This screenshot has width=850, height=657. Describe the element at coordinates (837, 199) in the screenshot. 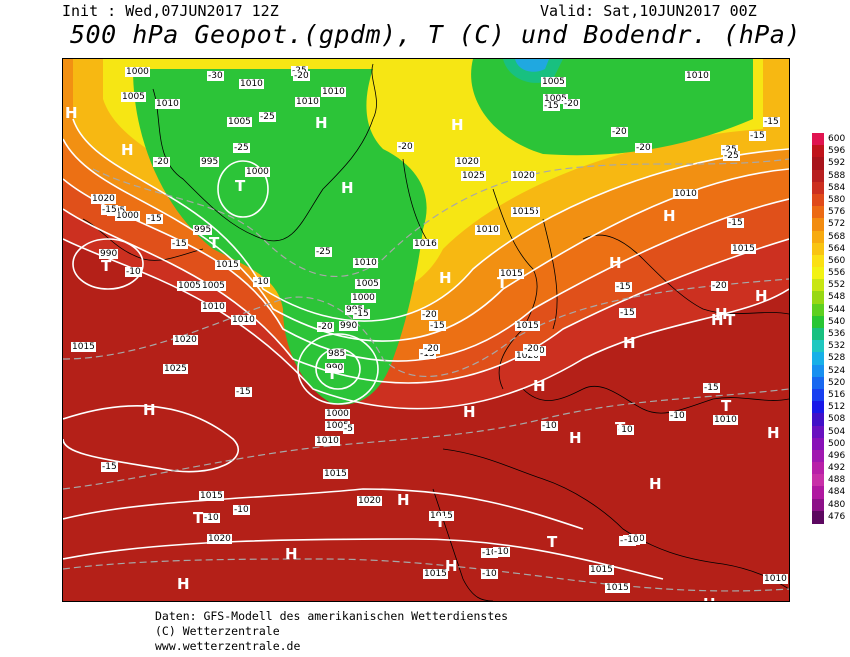

I see `legend-value: 580` at that location.